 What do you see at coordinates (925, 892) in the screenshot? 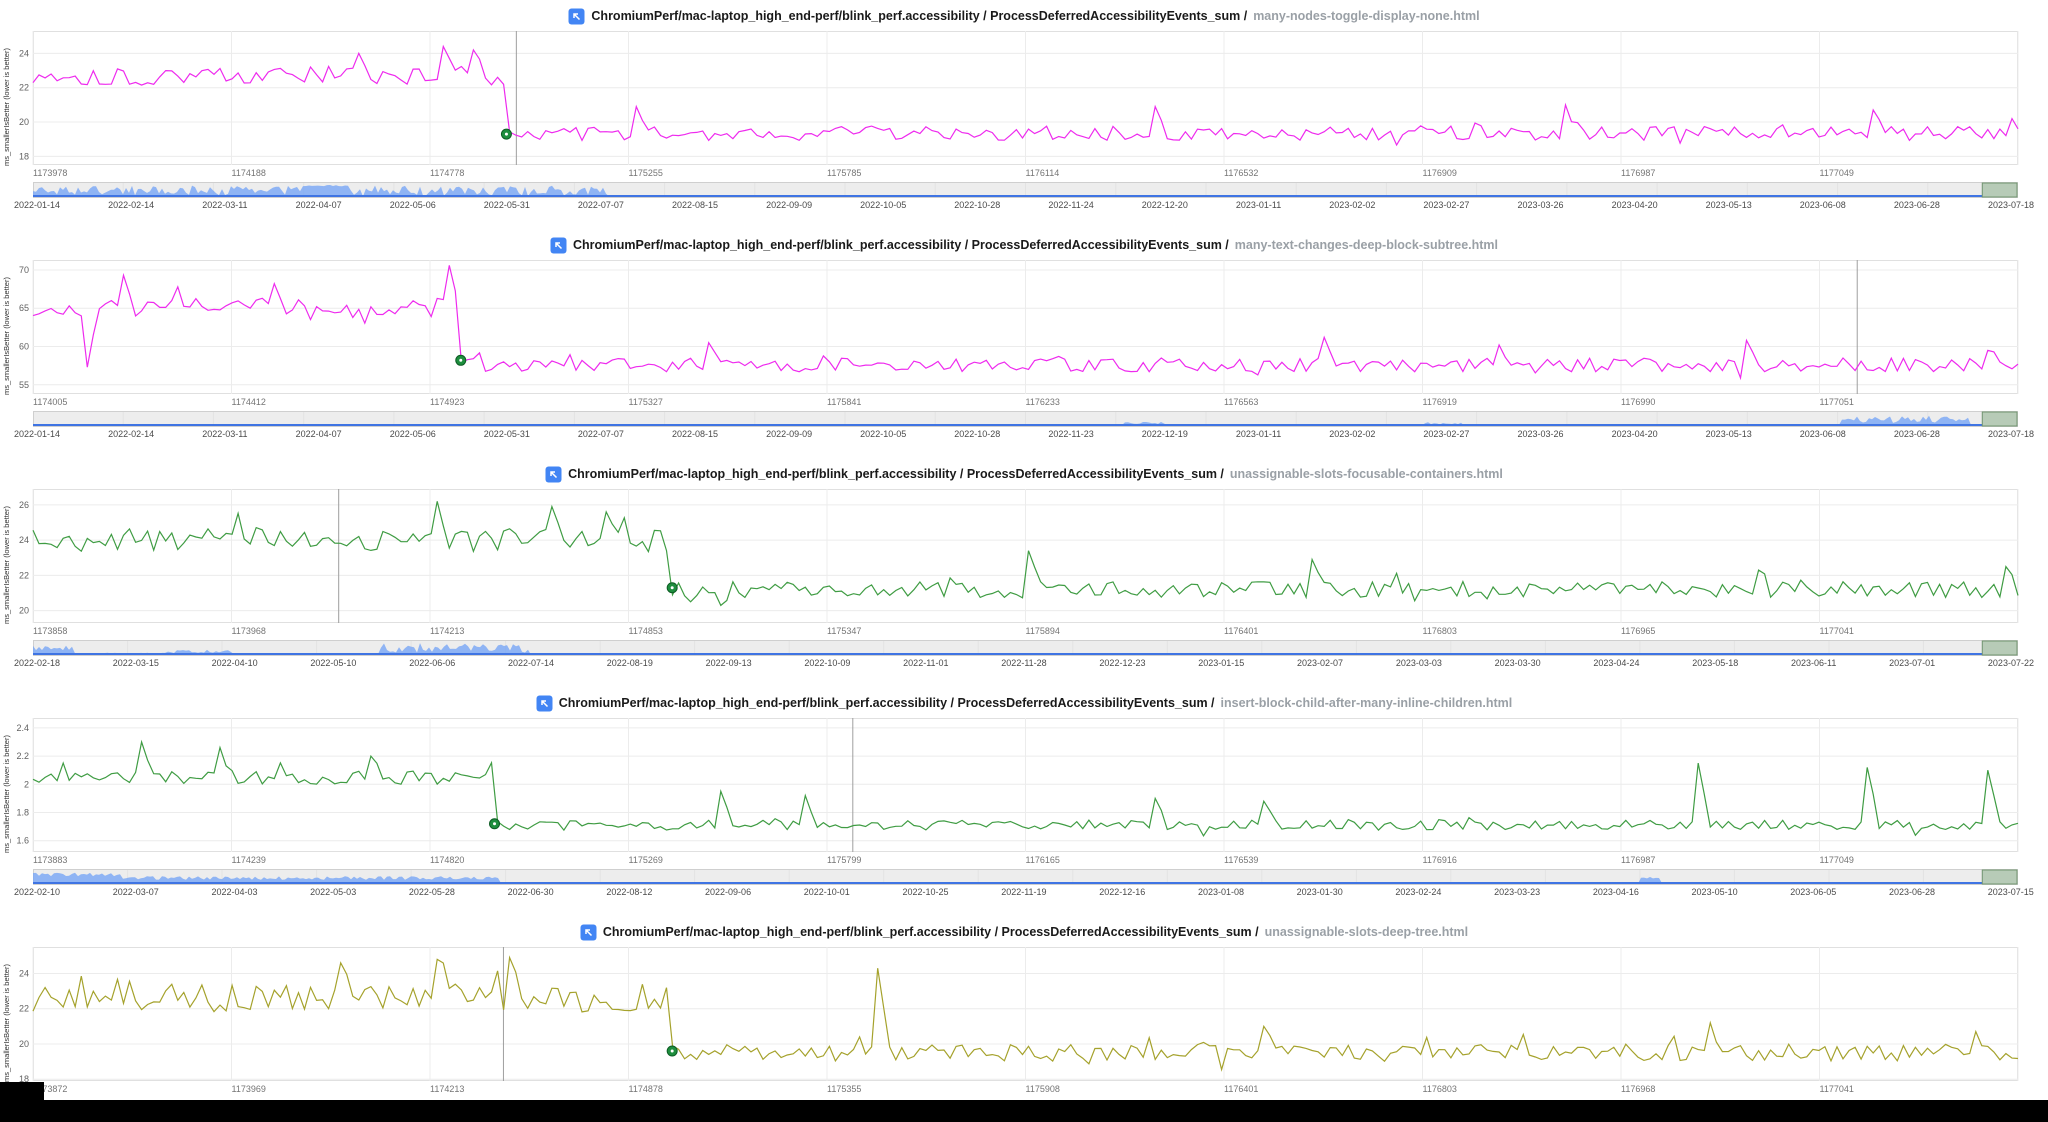
I see `date-label: 2022-10-25` at bounding box center [925, 892].